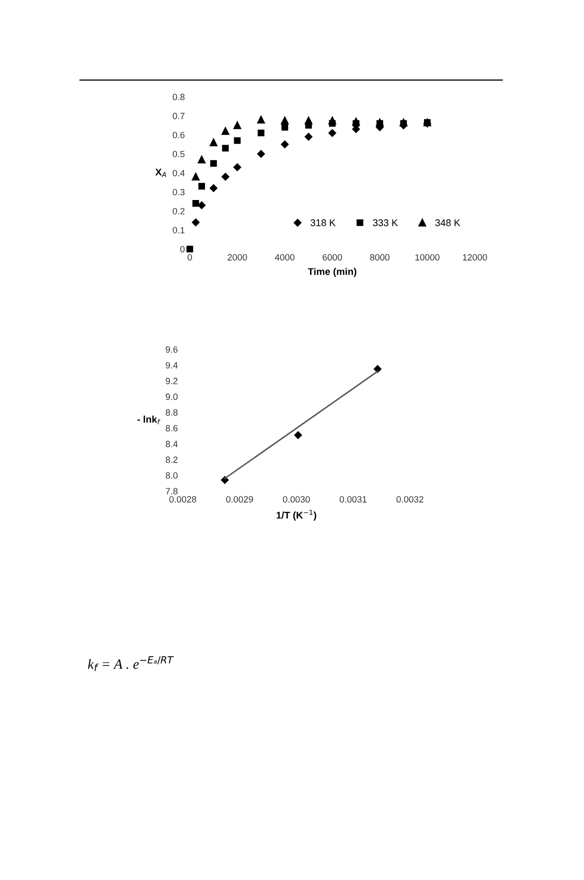  Describe the element at coordinates (385, 222) in the screenshot. I see `legend-label: 333 K` at that location.